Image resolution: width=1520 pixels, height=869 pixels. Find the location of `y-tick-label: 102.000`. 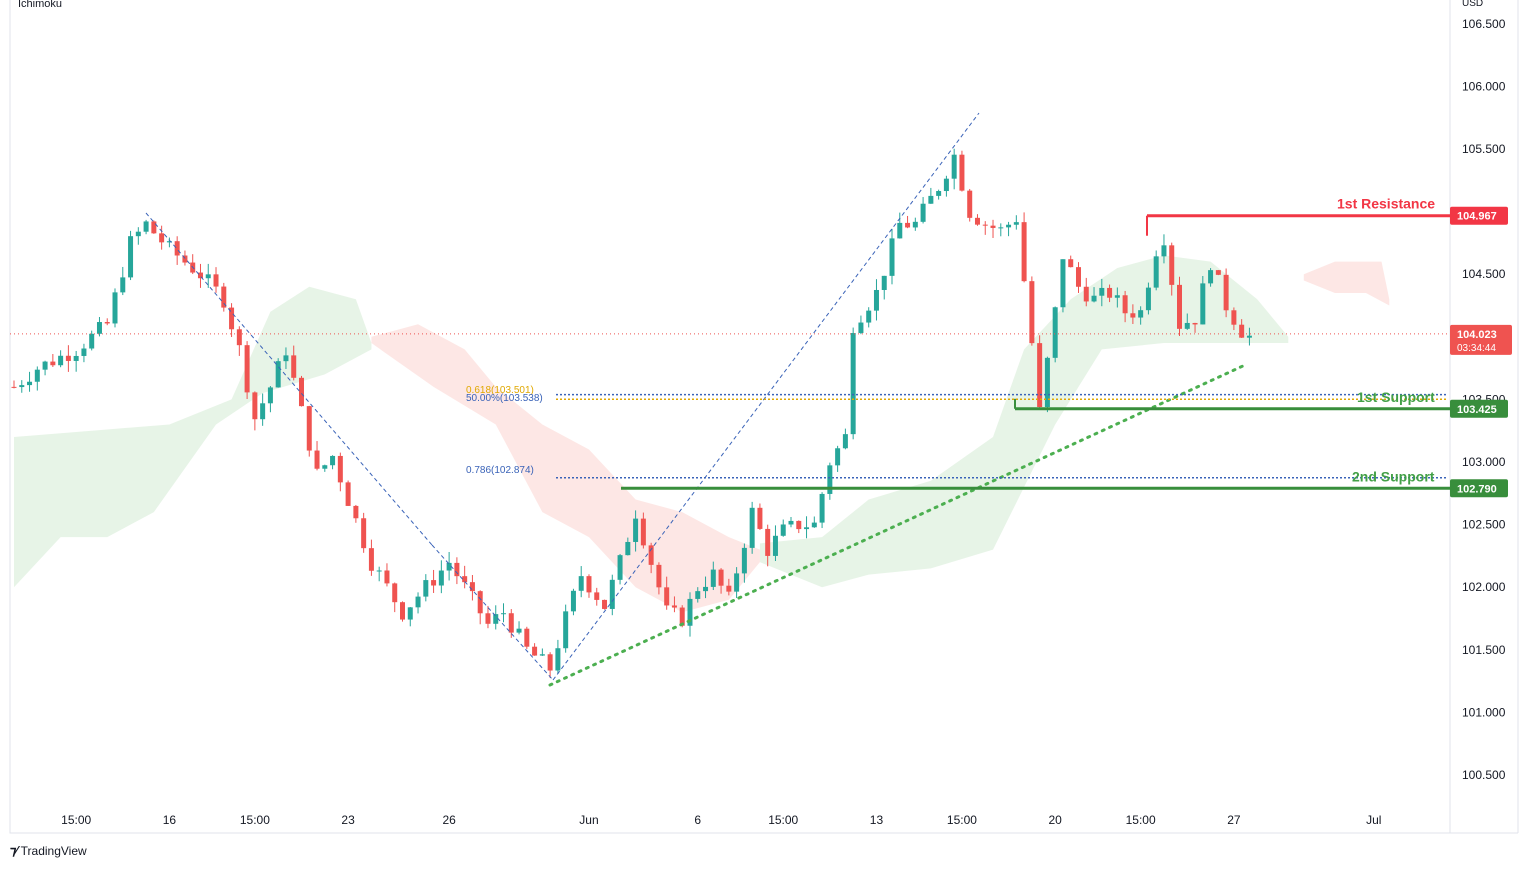

y-tick-label: 102.000 is located at coordinates (1484, 587).